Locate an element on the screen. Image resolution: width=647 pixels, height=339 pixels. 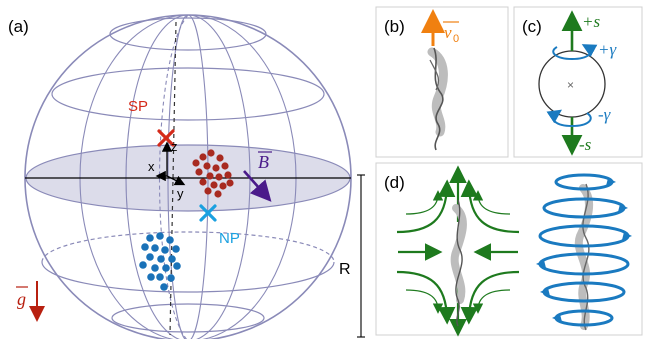
minus-s-label: -s is located at coordinates (585, 144).